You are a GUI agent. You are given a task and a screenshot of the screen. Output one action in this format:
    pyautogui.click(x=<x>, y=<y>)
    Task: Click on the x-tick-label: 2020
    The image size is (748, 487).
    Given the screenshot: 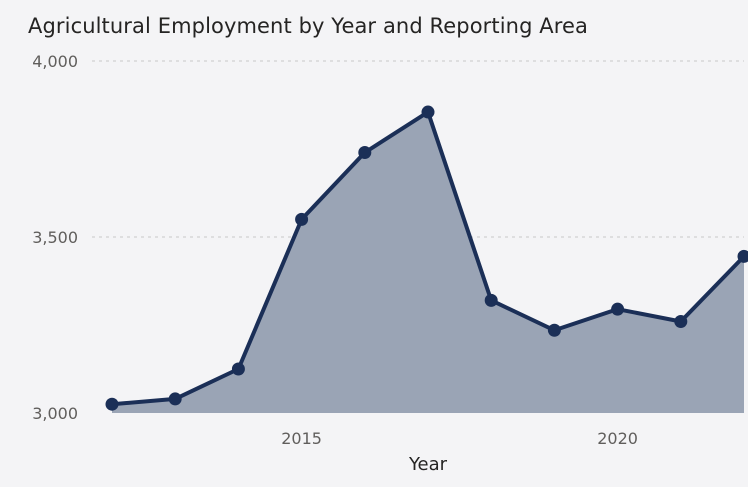 What is the action you would take?
    pyautogui.click(x=617, y=438)
    